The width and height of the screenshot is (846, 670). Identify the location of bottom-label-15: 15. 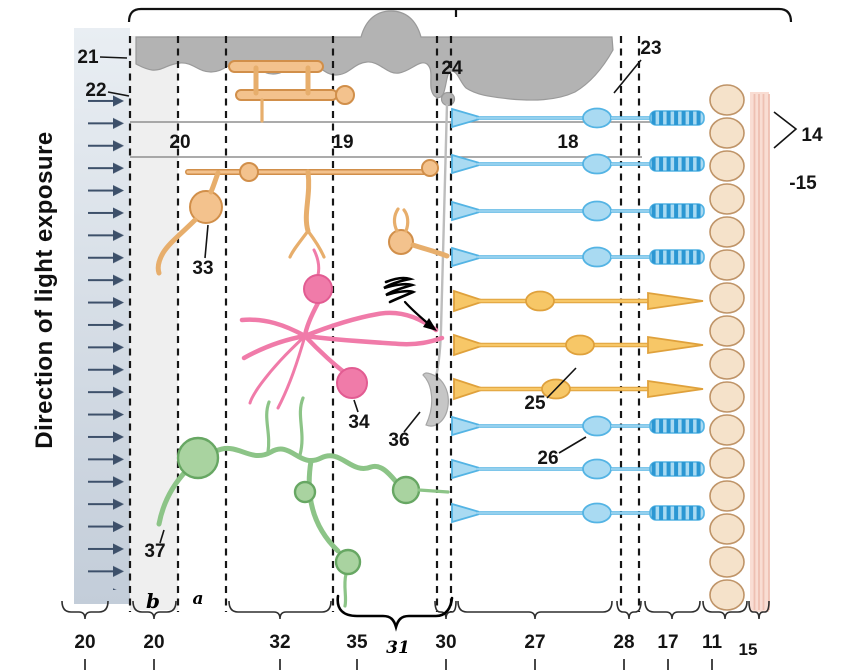
(748, 649).